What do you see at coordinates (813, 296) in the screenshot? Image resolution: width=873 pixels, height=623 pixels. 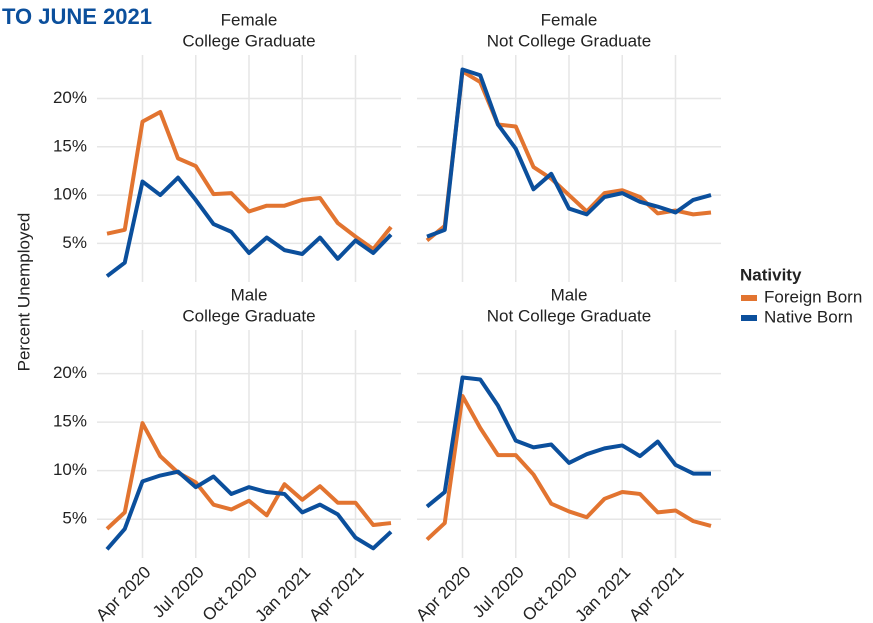 I see `legend-label: Foreign Born` at bounding box center [813, 296].